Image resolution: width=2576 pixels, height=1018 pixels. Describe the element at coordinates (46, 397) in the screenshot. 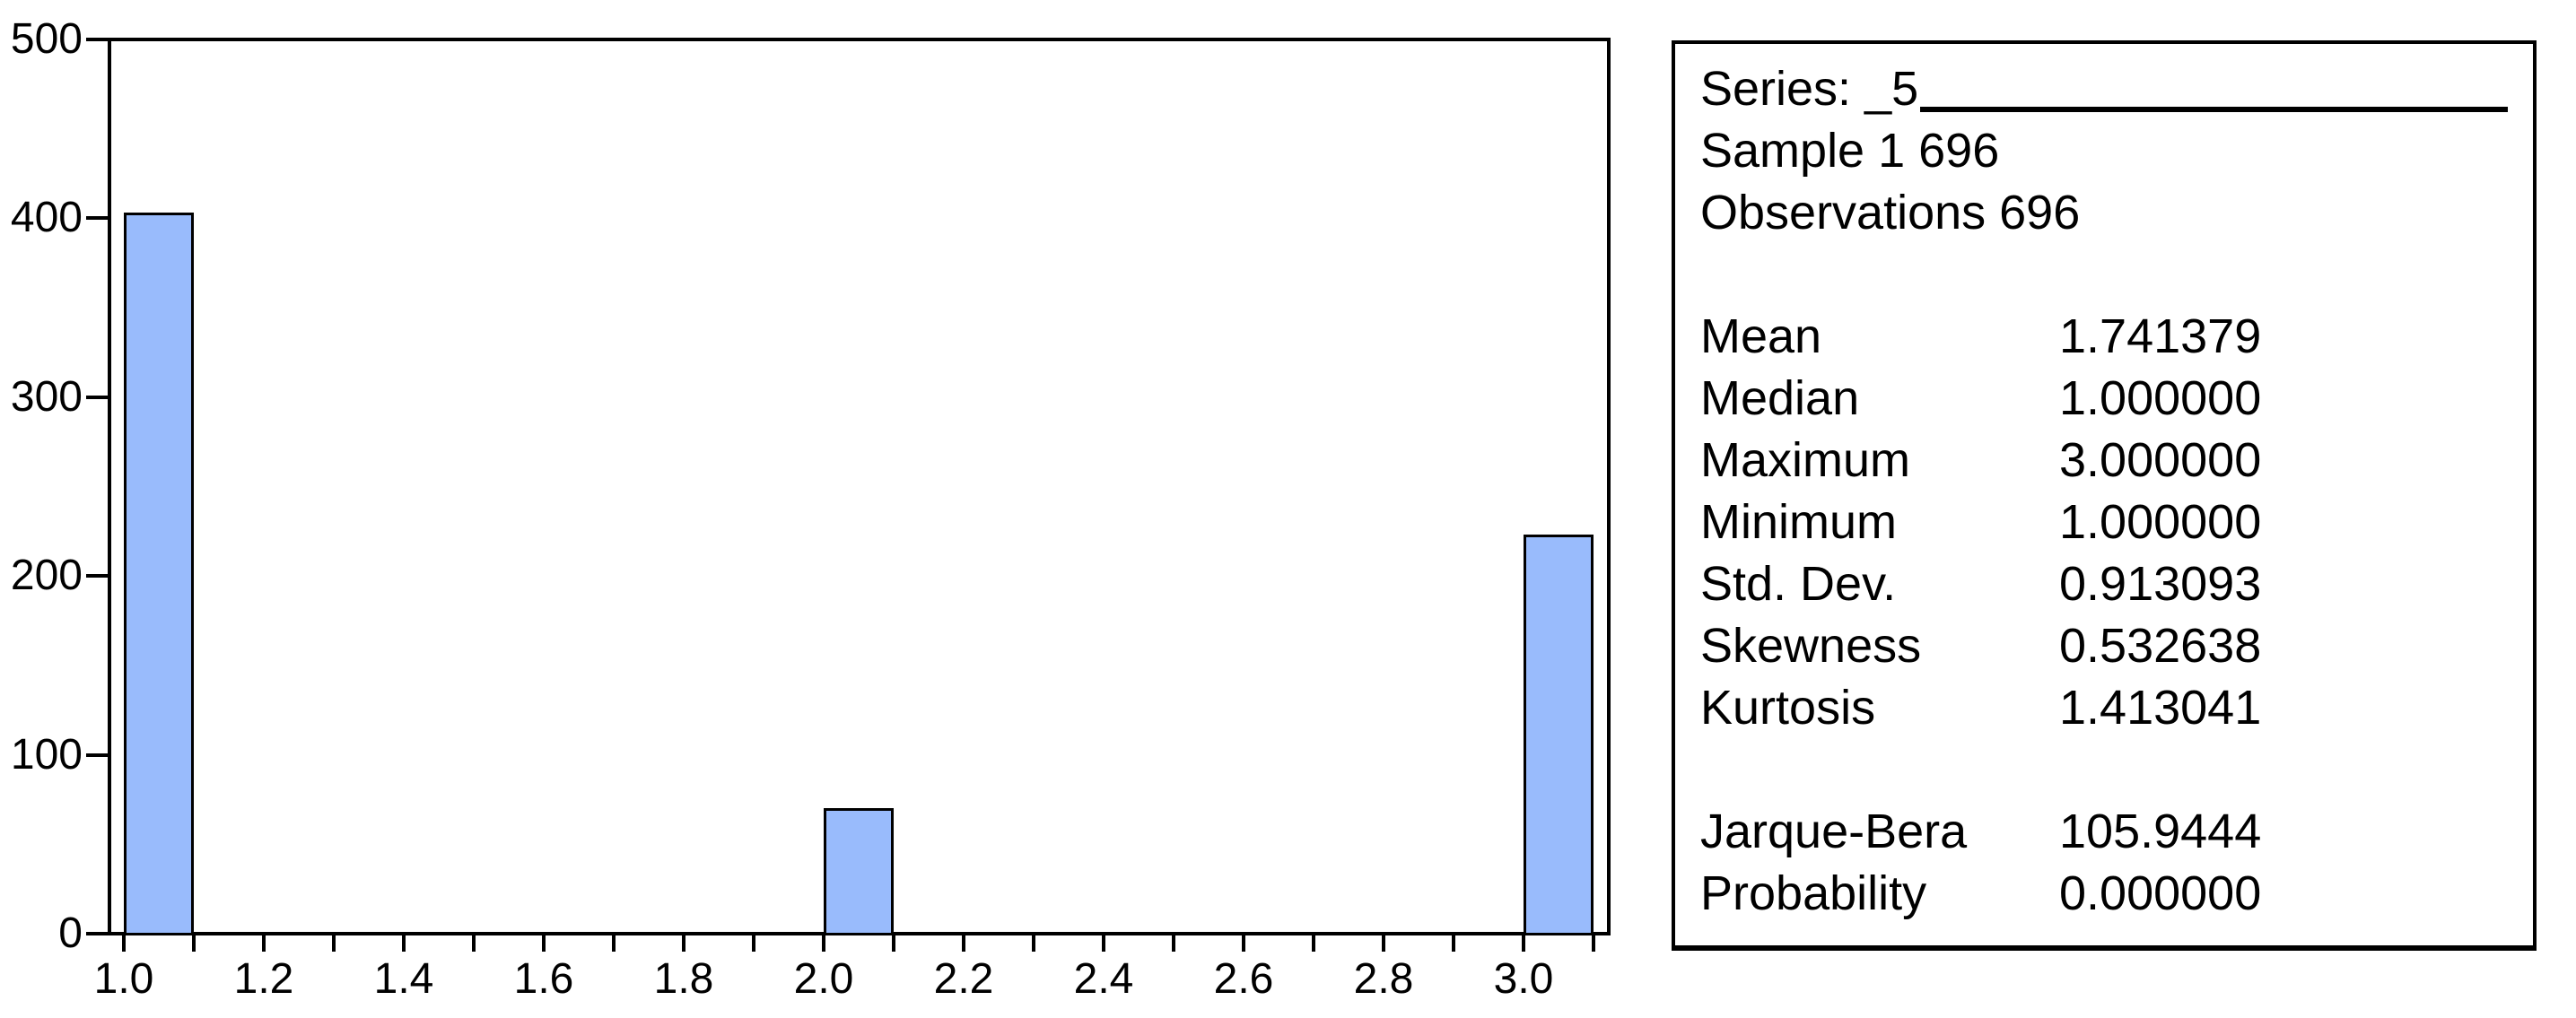

I see `y-axis-tick-label: 300` at that location.